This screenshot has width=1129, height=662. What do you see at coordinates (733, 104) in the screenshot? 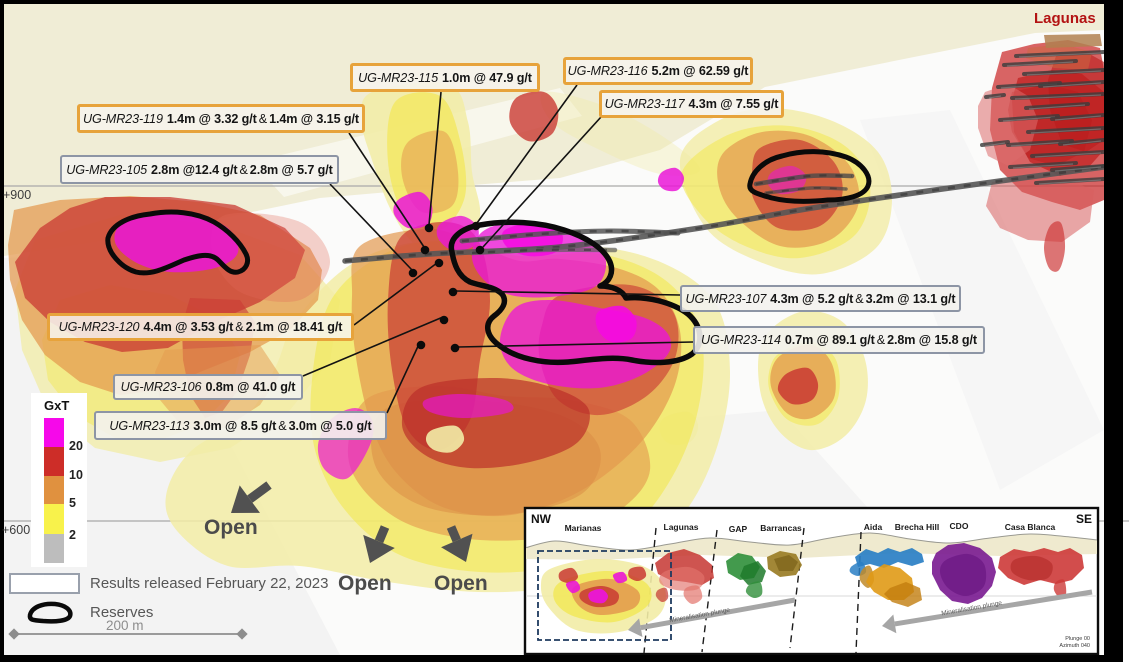
I see `callout-intercept: 4.3m @ 7.55 g/t` at bounding box center [733, 104].